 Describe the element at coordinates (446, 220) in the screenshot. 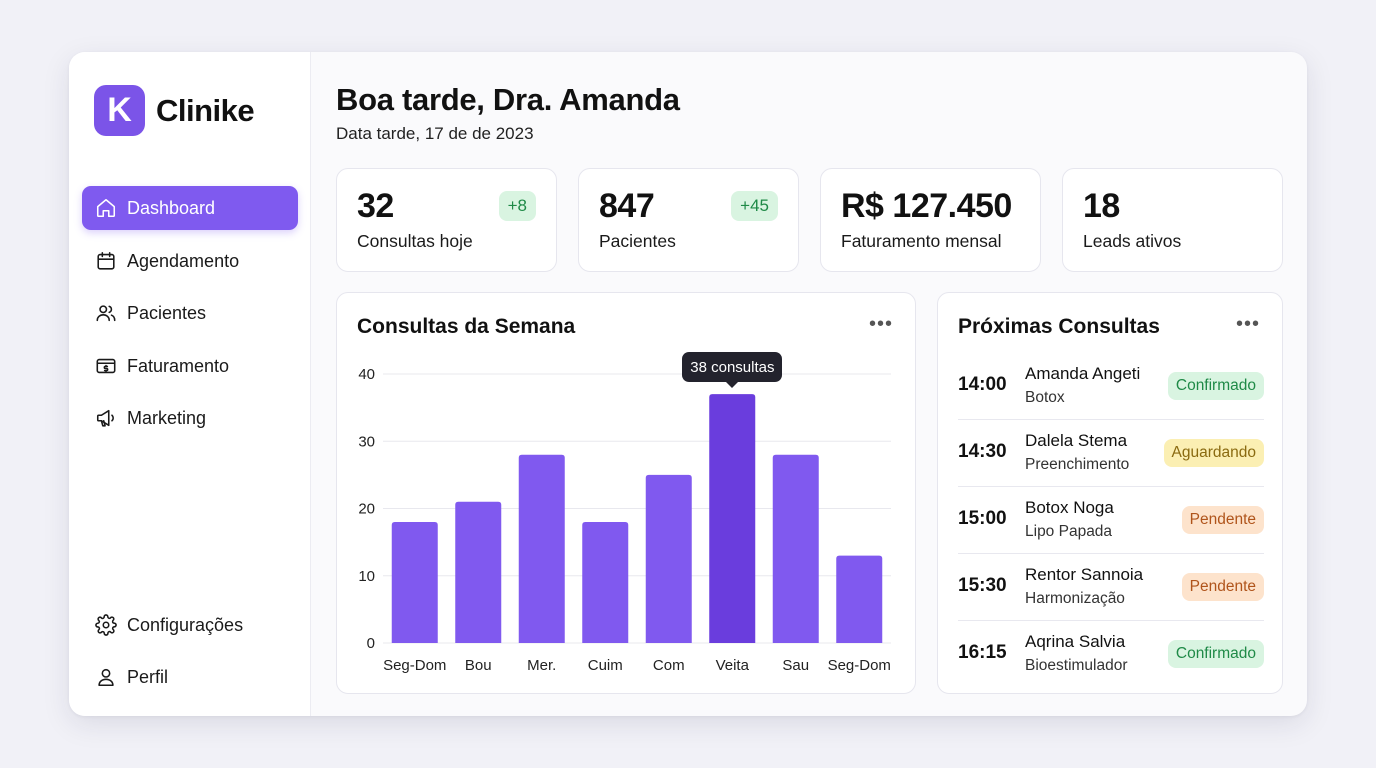

I see `stat-card-consultas: 32 Consultas hoje +8` at that location.